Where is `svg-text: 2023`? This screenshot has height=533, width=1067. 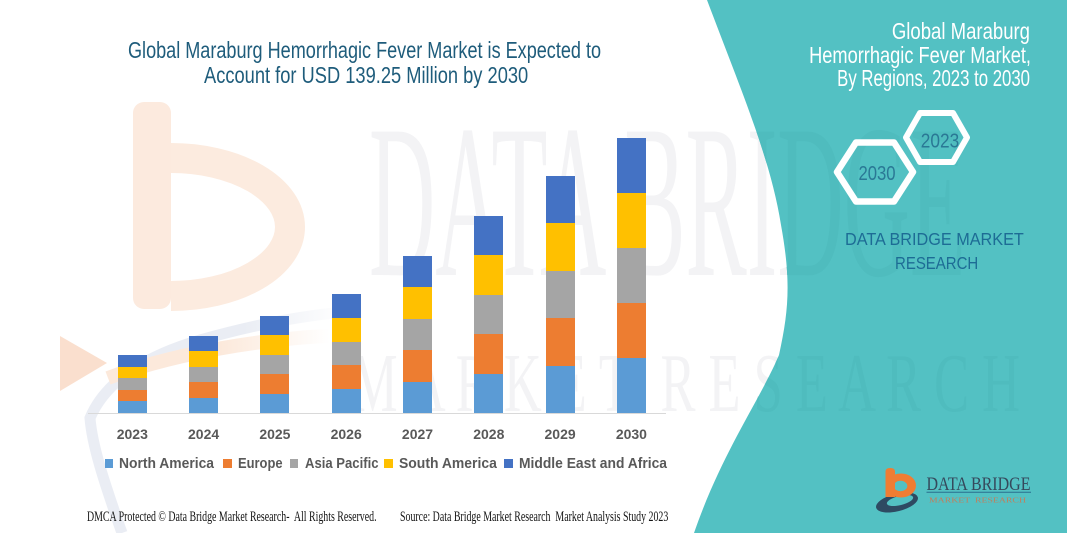 svg-text: 2023 is located at coordinates (940, 141).